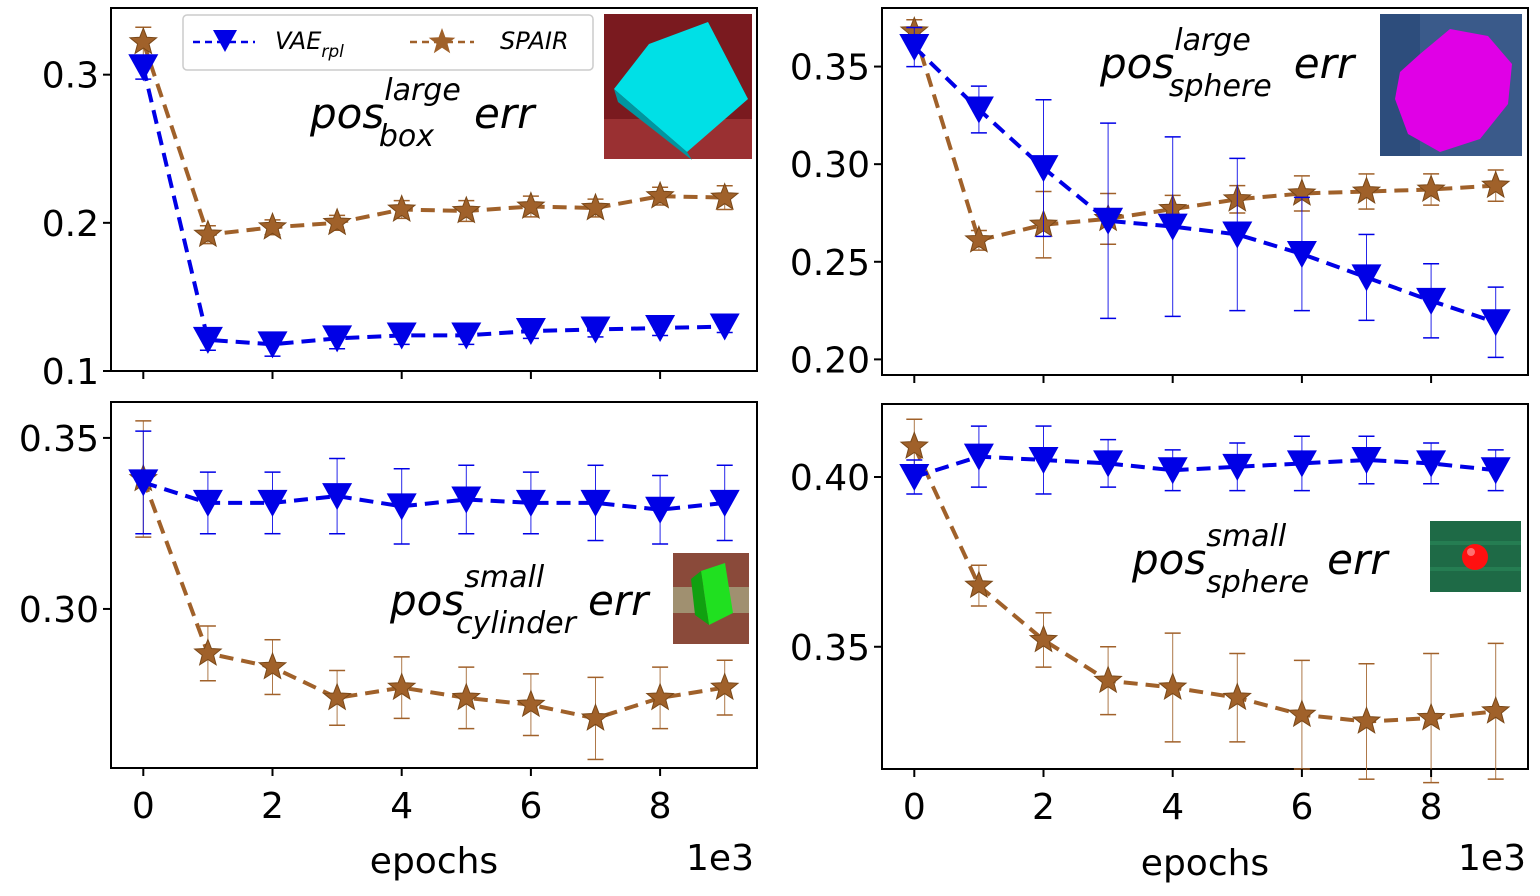 The width and height of the screenshot is (1540, 896). Describe the element at coordinates (70, 372) in the screenshot. I see `y-tick-label: 0.1` at that location.